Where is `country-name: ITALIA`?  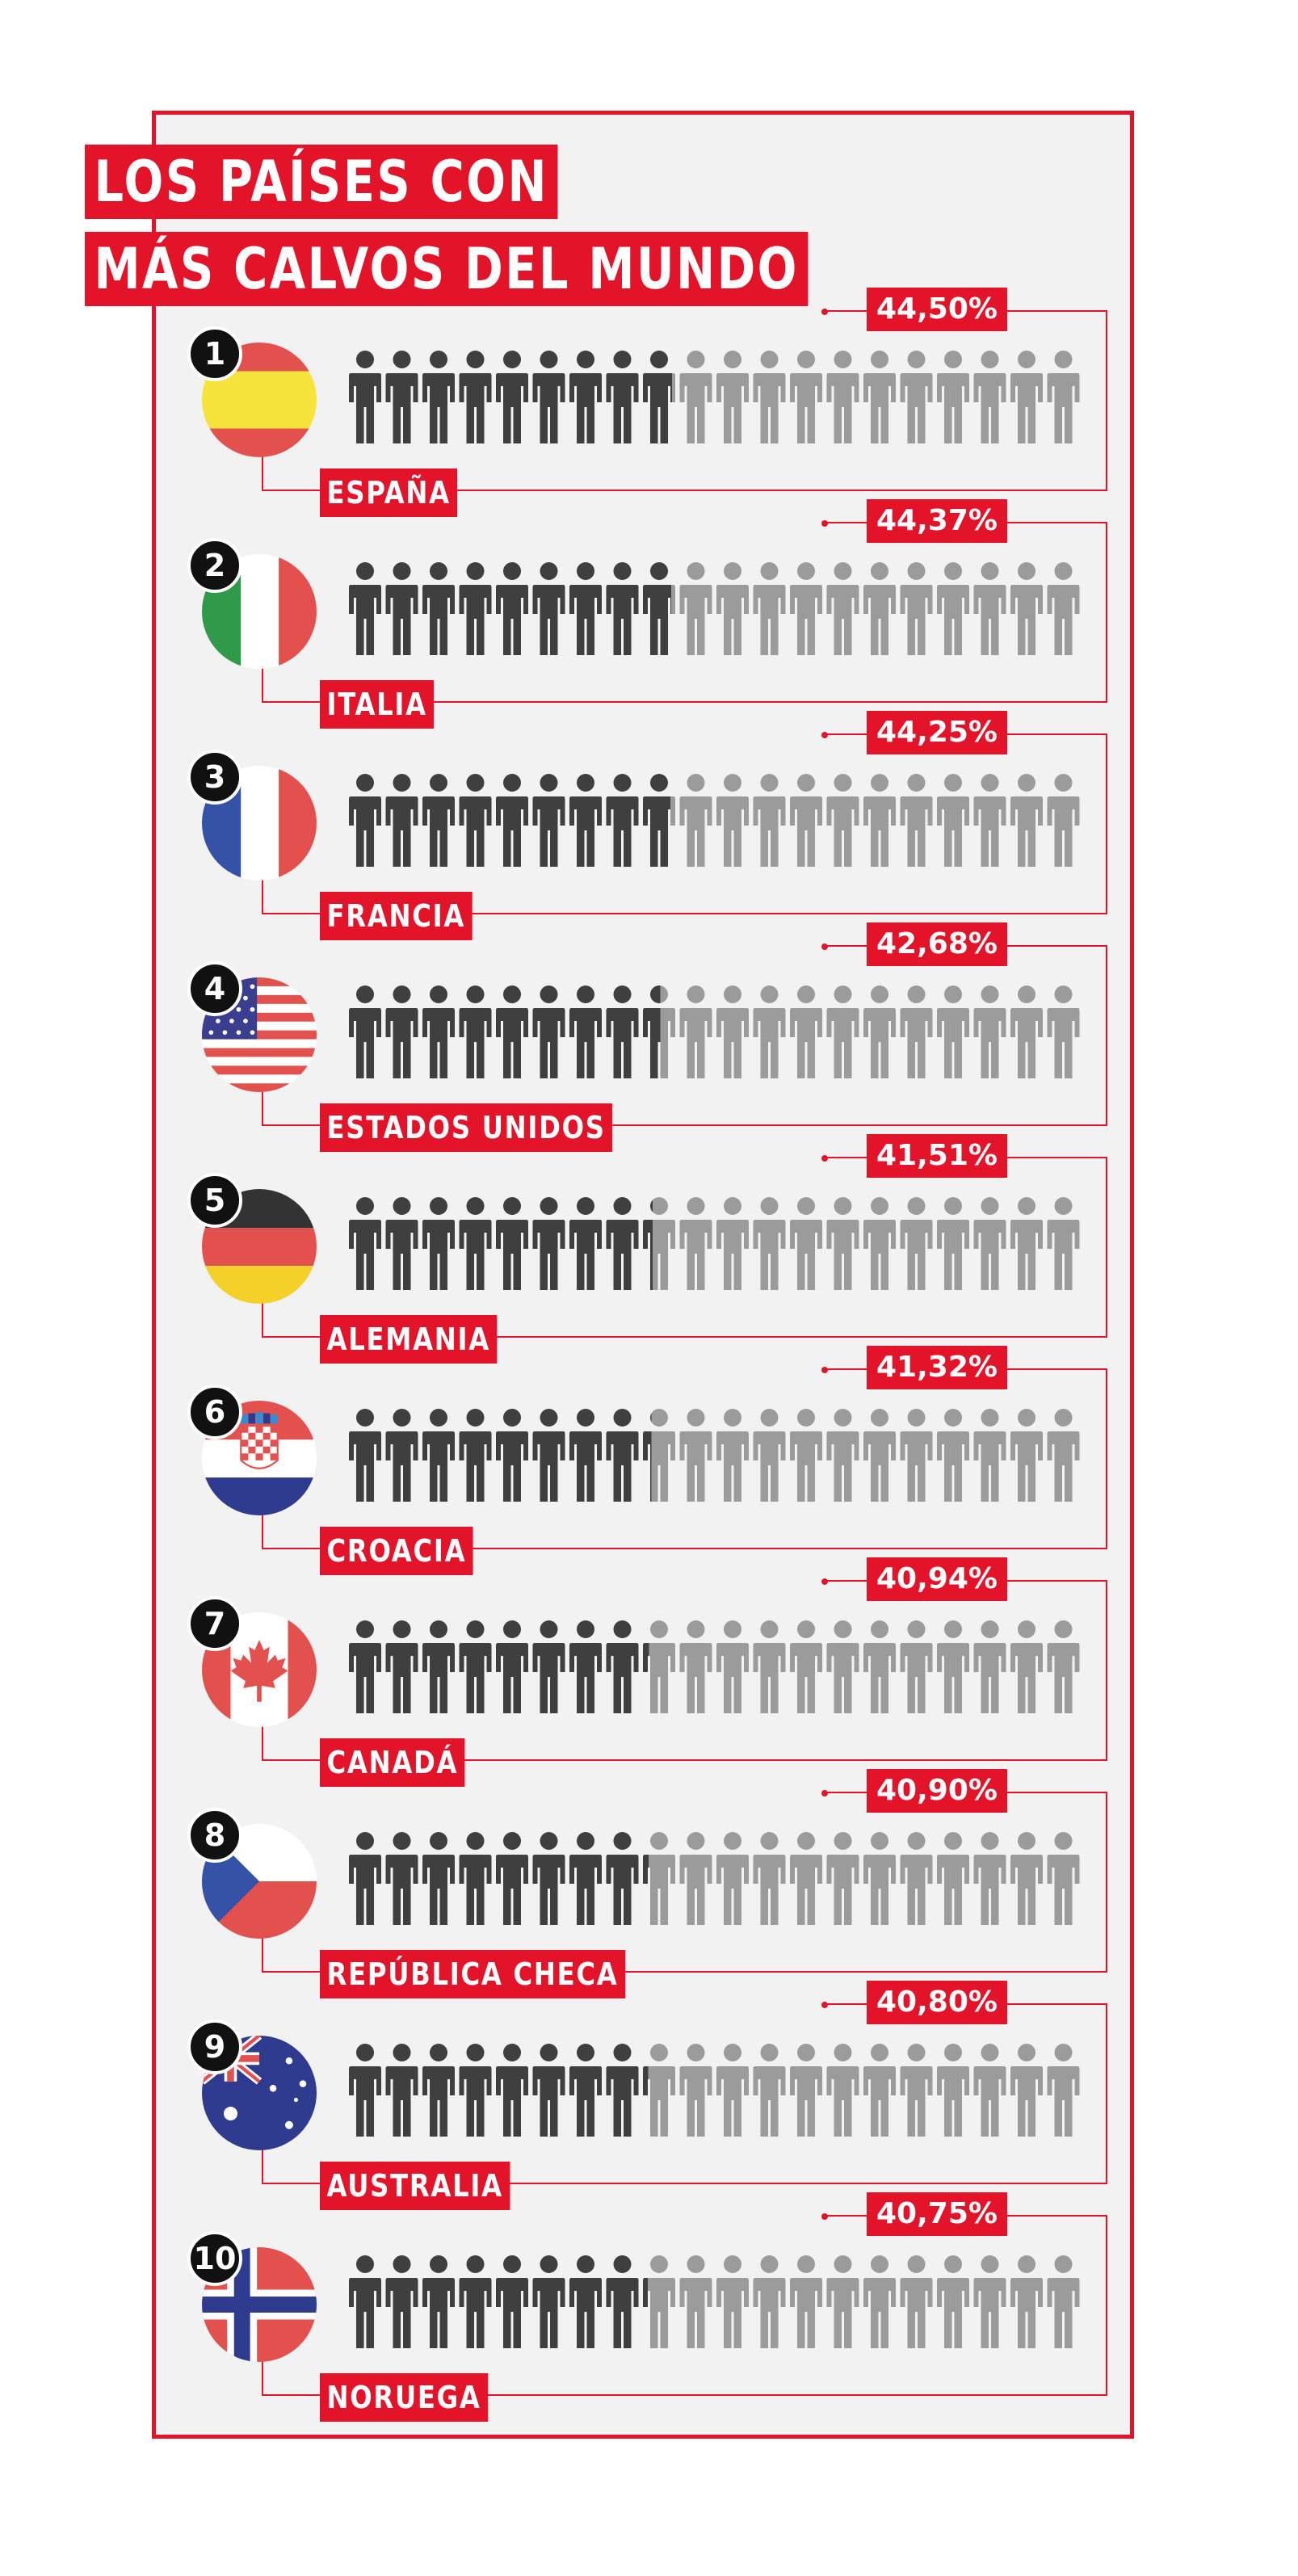
country-name: ITALIA is located at coordinates (378, 704).